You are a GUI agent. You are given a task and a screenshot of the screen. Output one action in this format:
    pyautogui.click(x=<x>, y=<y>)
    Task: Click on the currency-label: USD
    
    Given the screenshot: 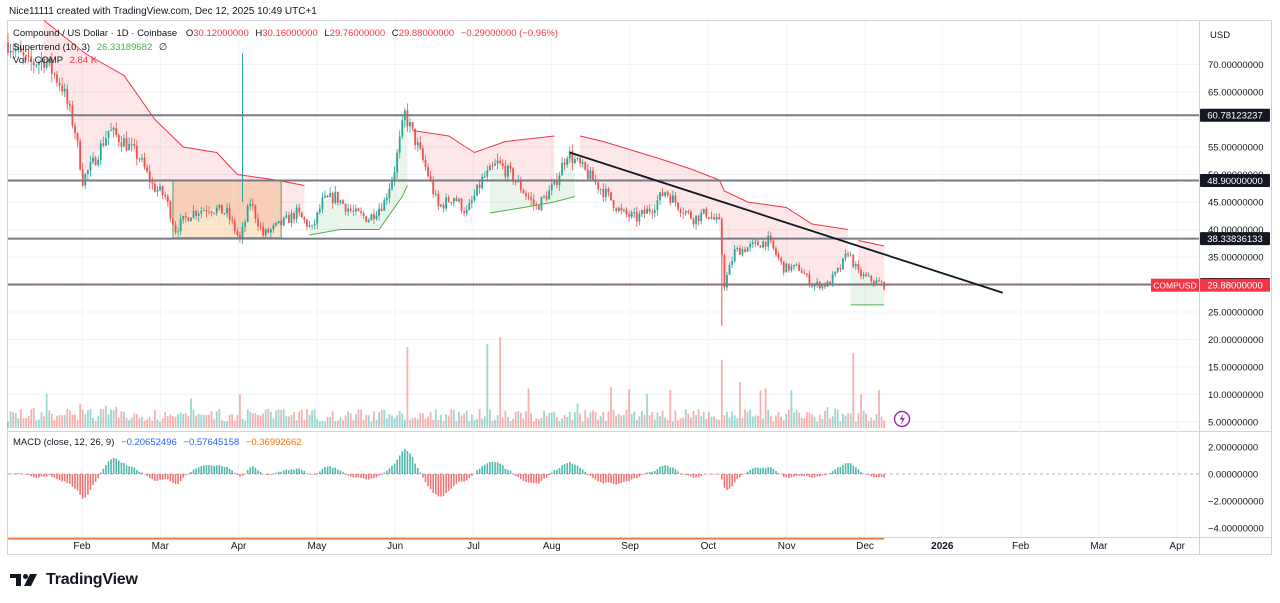 What is the action you would take?
    pyautogui.click(x=1220, y=35)
    